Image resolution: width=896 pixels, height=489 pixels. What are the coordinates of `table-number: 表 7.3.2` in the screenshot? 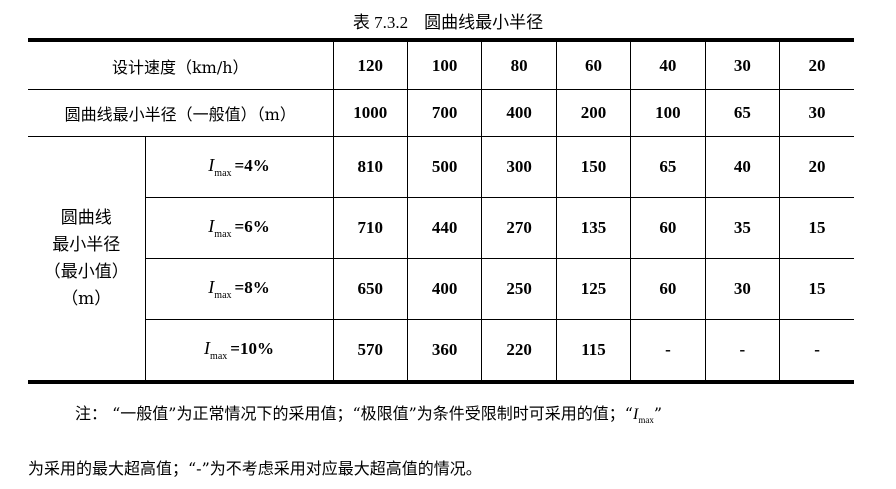 It's located at (380, 22).